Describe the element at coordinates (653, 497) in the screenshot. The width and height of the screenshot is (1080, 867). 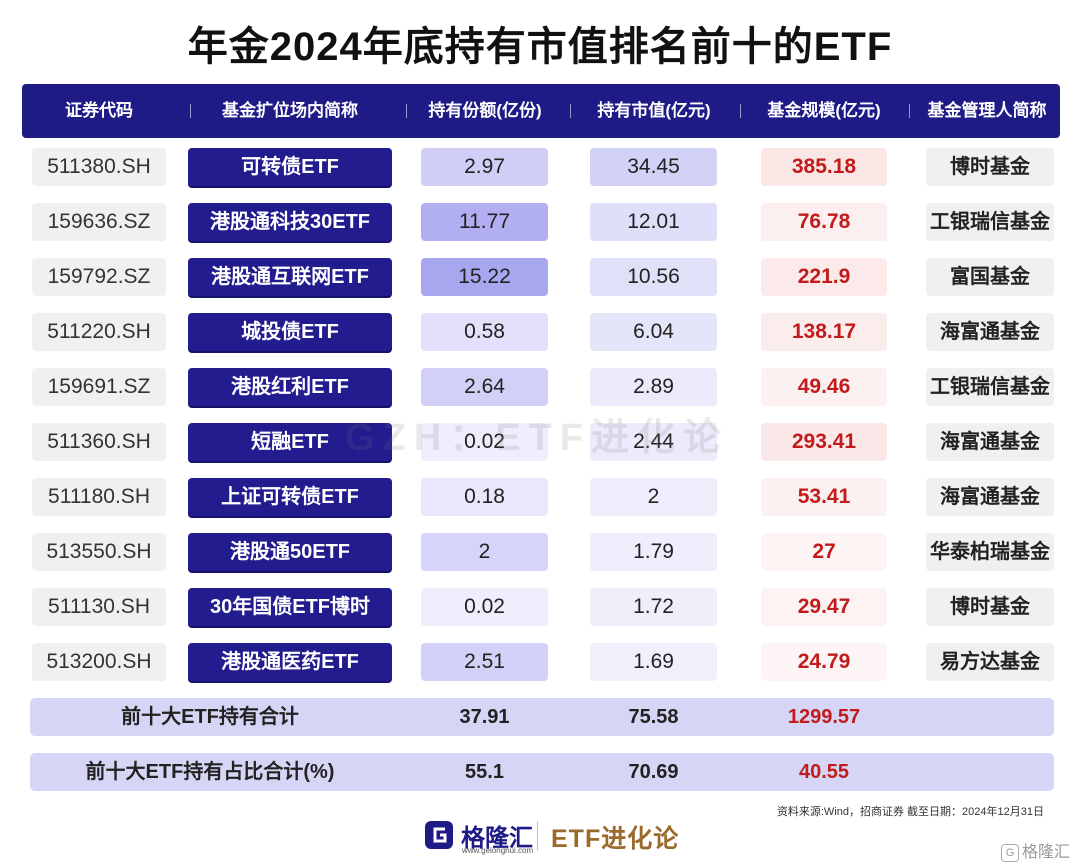
I see `value-cell: 2` at that location.